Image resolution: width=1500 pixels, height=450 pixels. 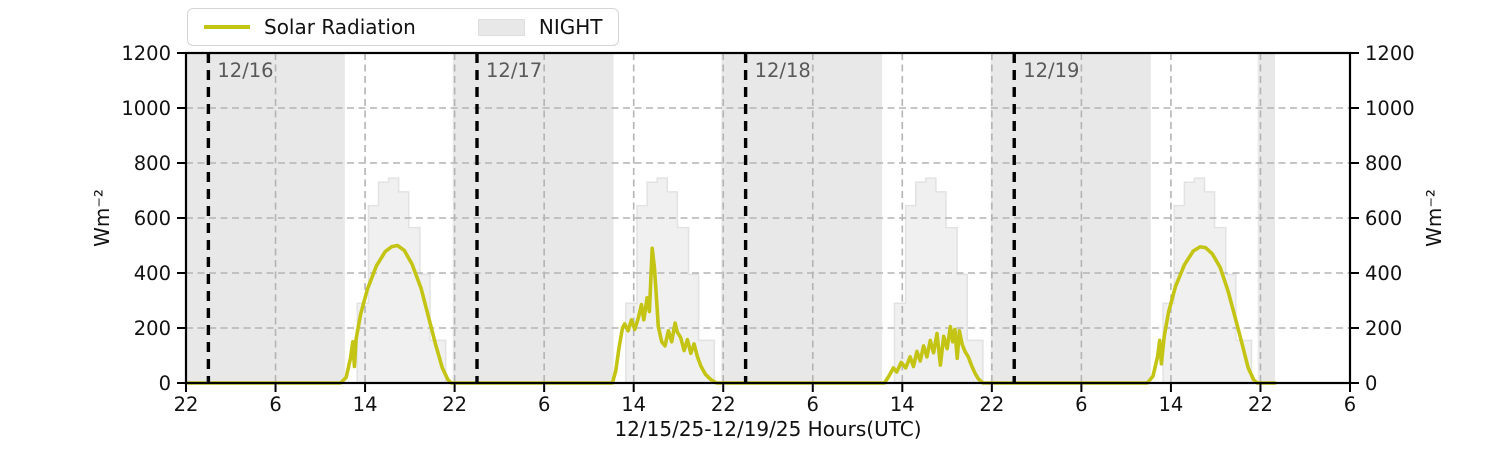 What do you see at coordinates (245, 70) in the screenshot?
I see `date-label: 12/16` at bounding box center [245, 70].